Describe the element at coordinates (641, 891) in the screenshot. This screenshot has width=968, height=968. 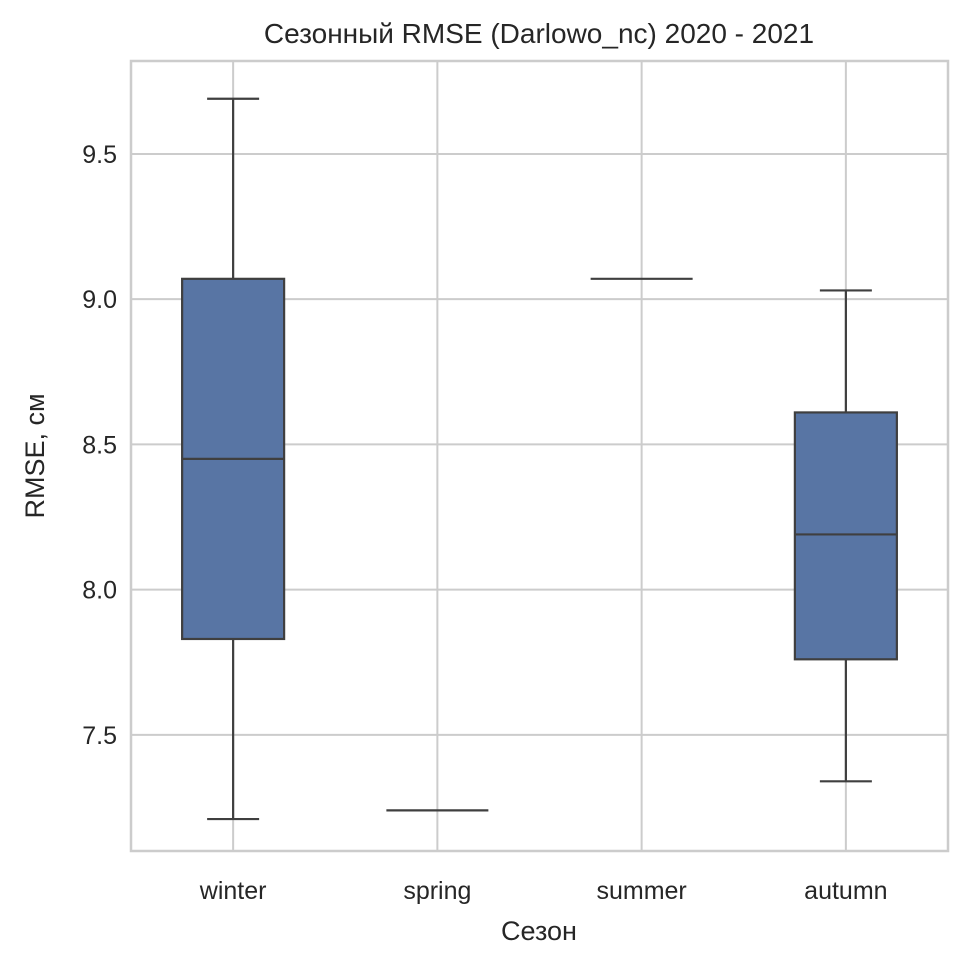
I see `x-tick-label-summer: summer` at that location.